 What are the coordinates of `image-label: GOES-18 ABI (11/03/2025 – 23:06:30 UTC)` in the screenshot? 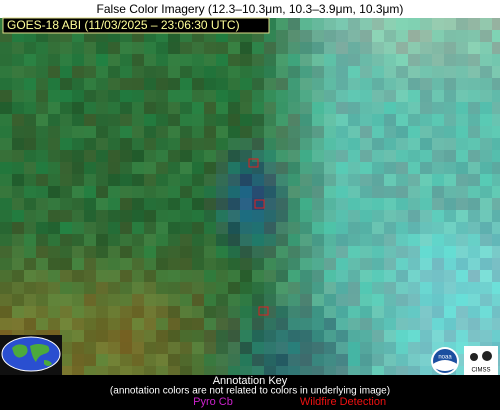 It's located at (123, 25).